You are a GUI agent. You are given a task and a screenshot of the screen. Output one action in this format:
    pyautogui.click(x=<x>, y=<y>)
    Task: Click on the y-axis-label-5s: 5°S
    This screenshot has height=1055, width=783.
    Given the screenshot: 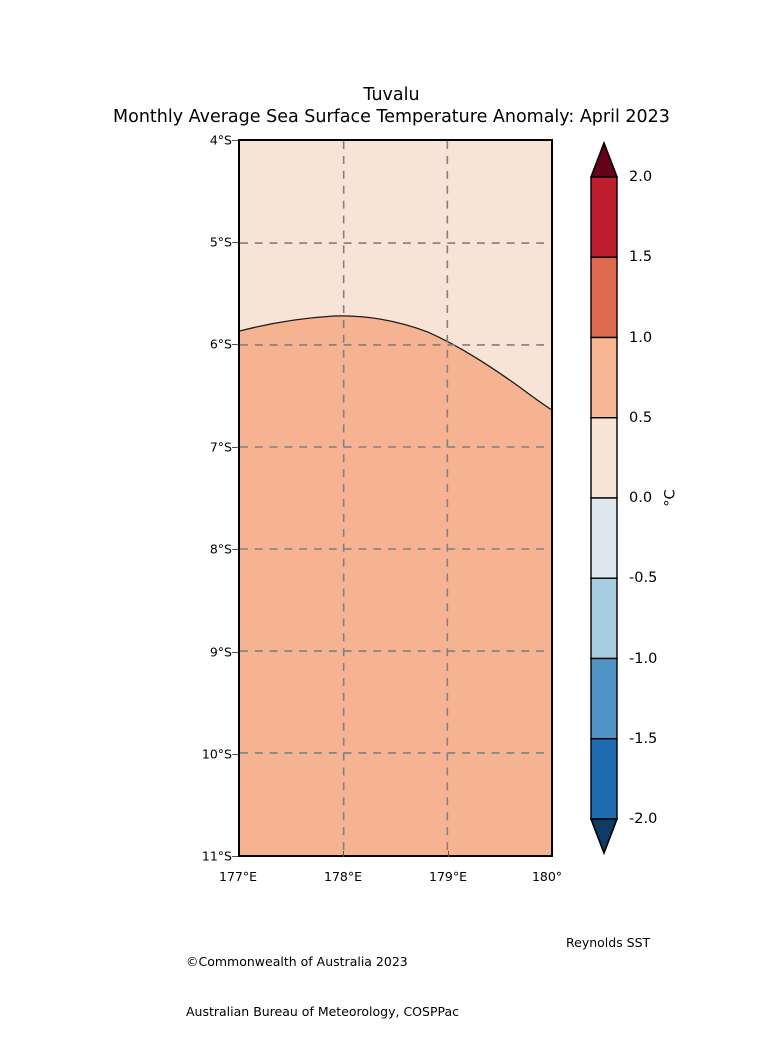 What is the action you would take?
    pyautogui.click(x=220, y=242)
    